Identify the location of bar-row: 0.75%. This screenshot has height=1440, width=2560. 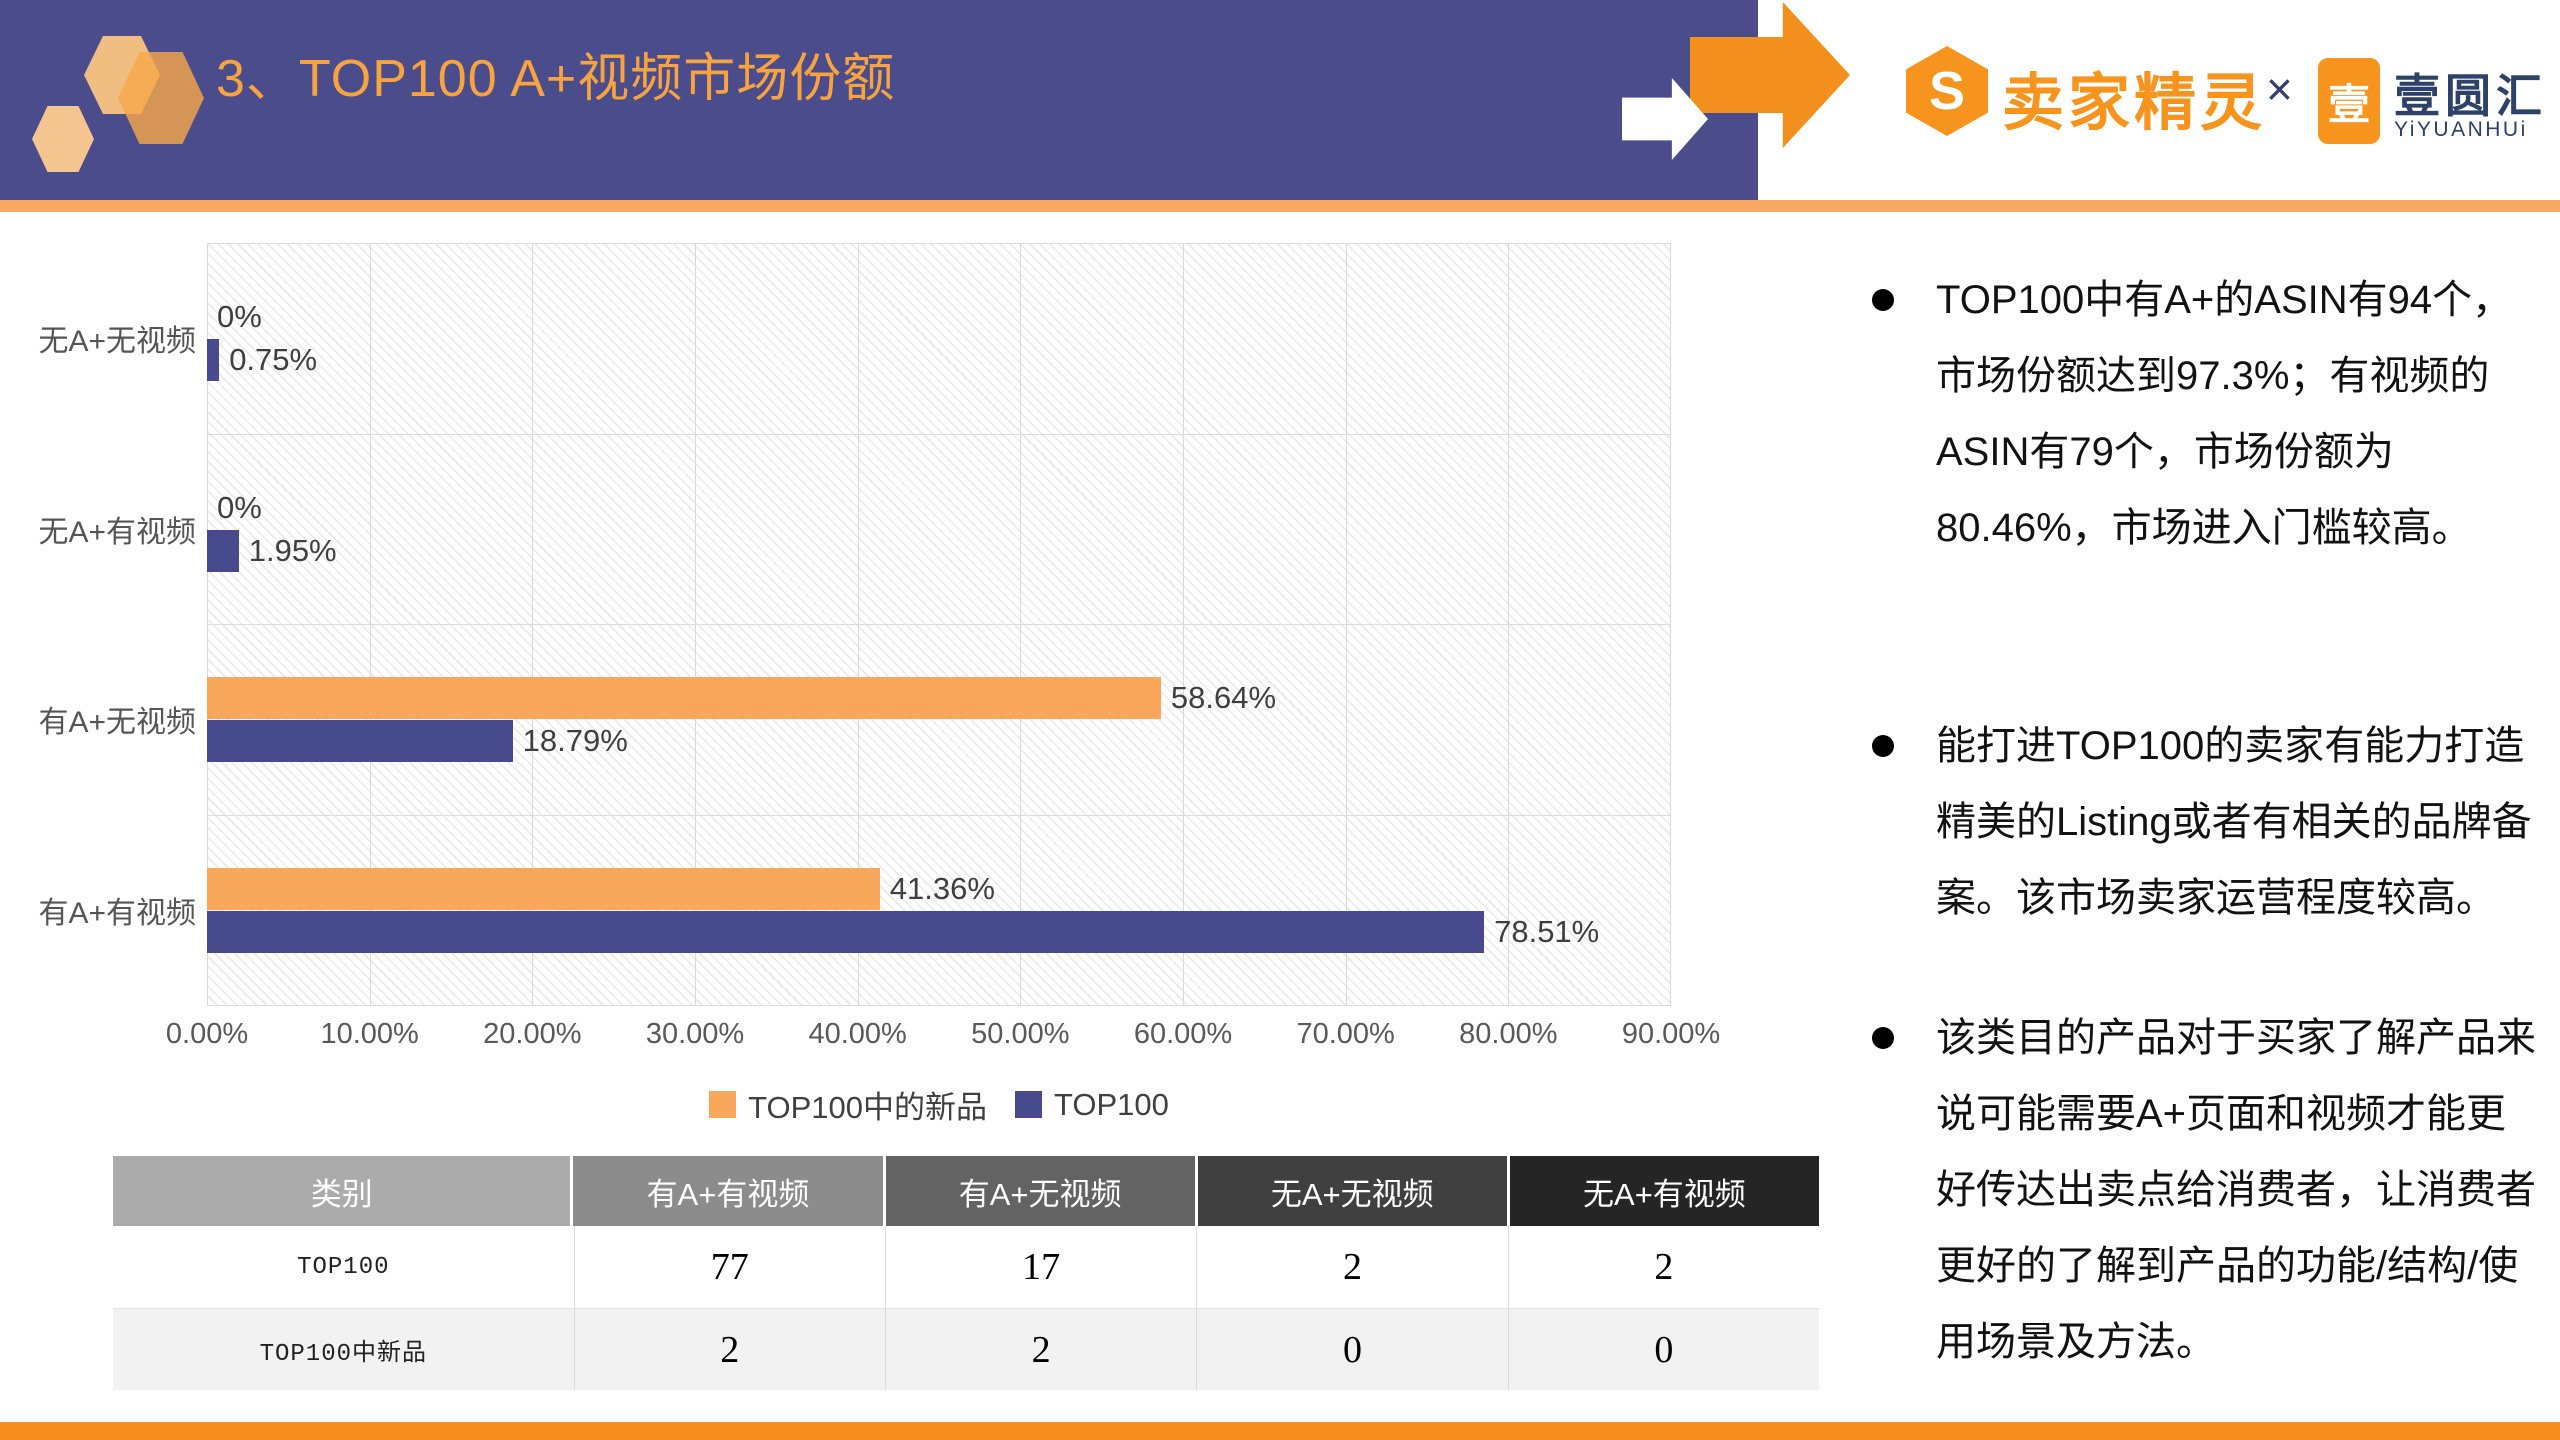
(939, 360).